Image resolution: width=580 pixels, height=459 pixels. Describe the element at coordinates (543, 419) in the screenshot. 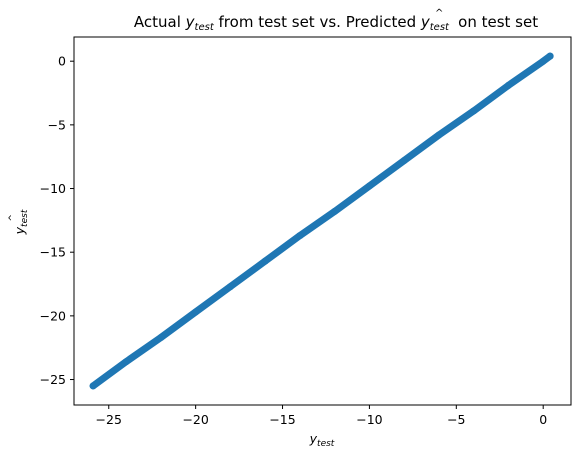

I see `x-tick-label: 0` at that location.